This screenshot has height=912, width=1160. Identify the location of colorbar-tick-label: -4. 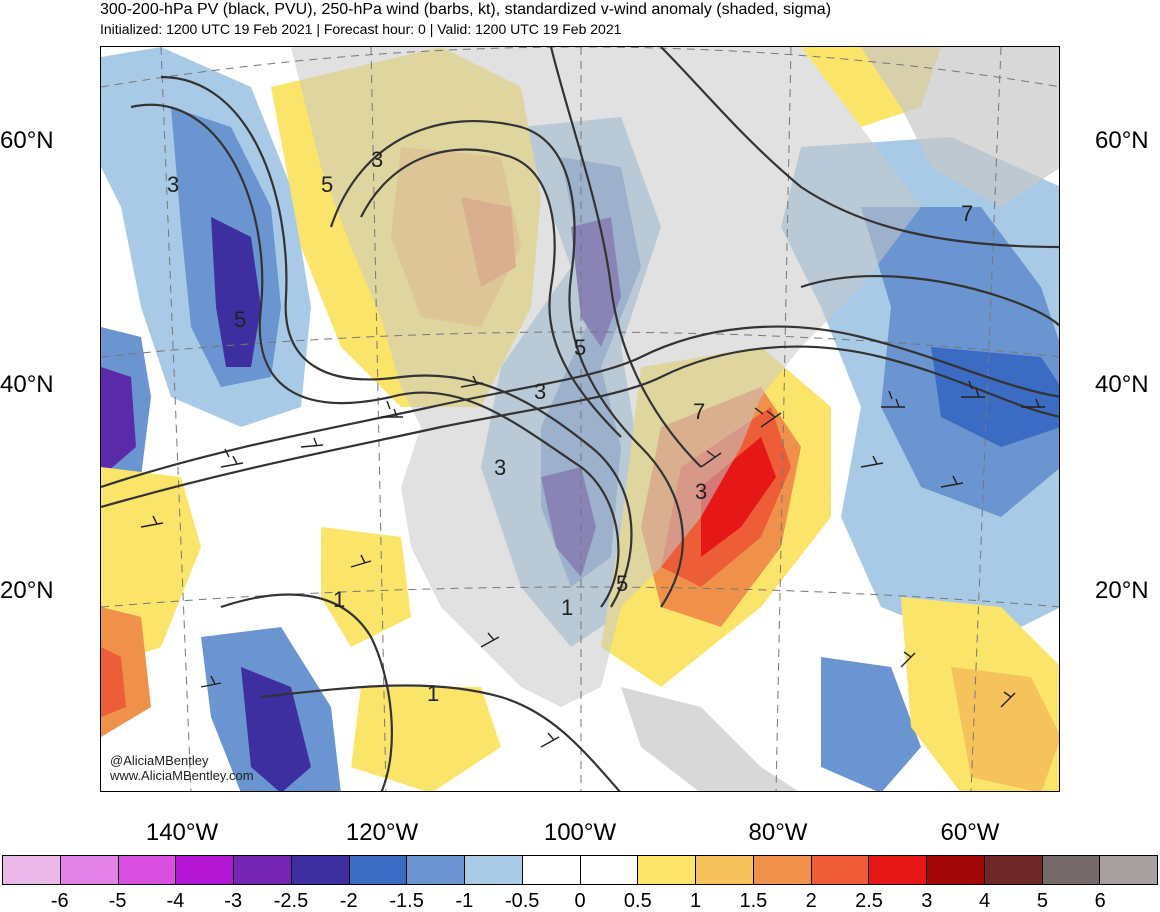
(175, 901).